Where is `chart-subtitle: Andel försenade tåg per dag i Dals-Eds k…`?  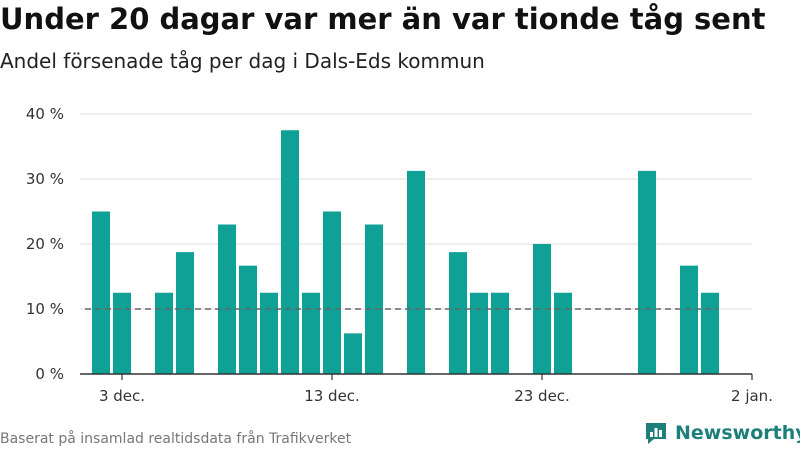 chart-subtitle: Andel försenade tåg per dag i Dals-Eds k… is located at coordinates (242, 61).